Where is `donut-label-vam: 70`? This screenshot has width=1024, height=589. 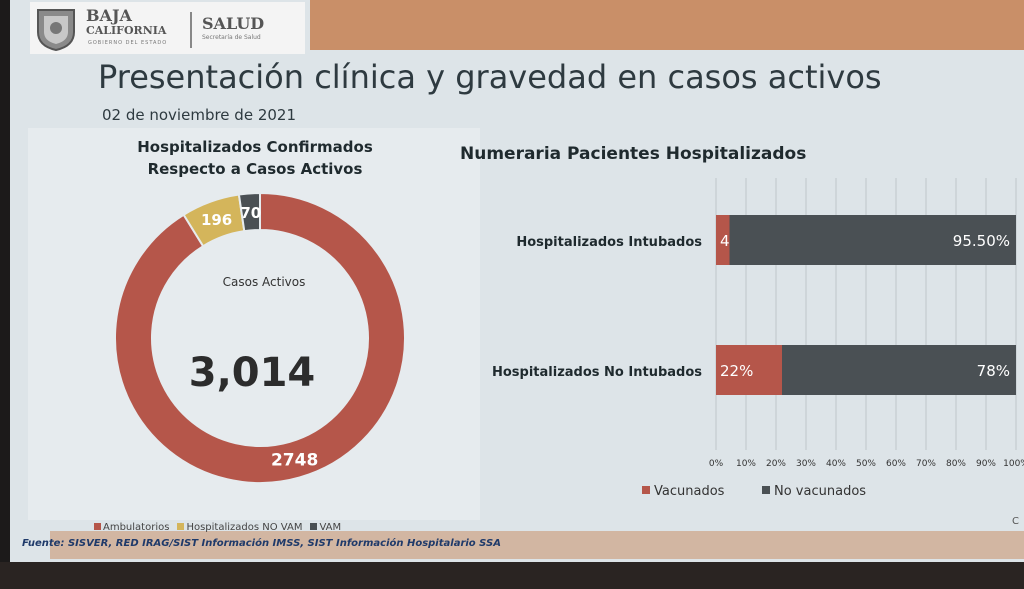
donut-label-vam: 70 is located at coordinates (250, 213).